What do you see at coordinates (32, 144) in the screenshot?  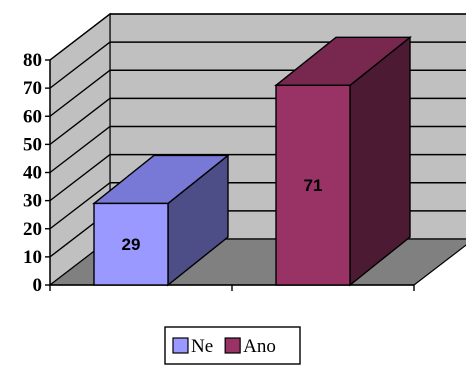 I see `y-tick-label: 50` at bounding box center [32, 144].